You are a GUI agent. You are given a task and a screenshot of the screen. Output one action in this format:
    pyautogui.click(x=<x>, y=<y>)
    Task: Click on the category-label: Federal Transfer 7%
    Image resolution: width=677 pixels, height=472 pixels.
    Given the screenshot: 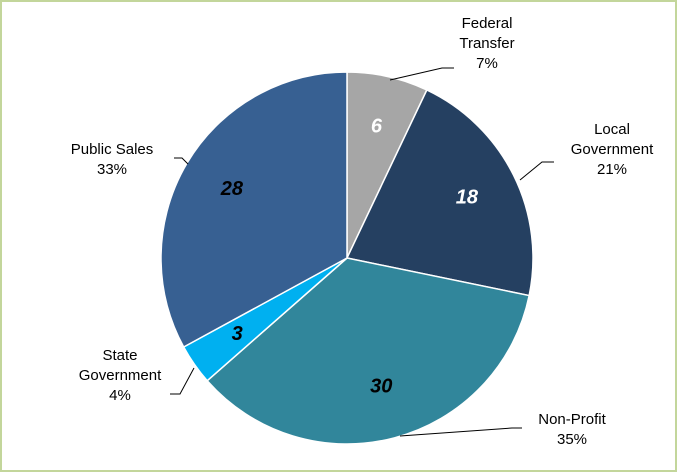 What is the action you would take?
    pyautogui.click(x=487, y=44)
    